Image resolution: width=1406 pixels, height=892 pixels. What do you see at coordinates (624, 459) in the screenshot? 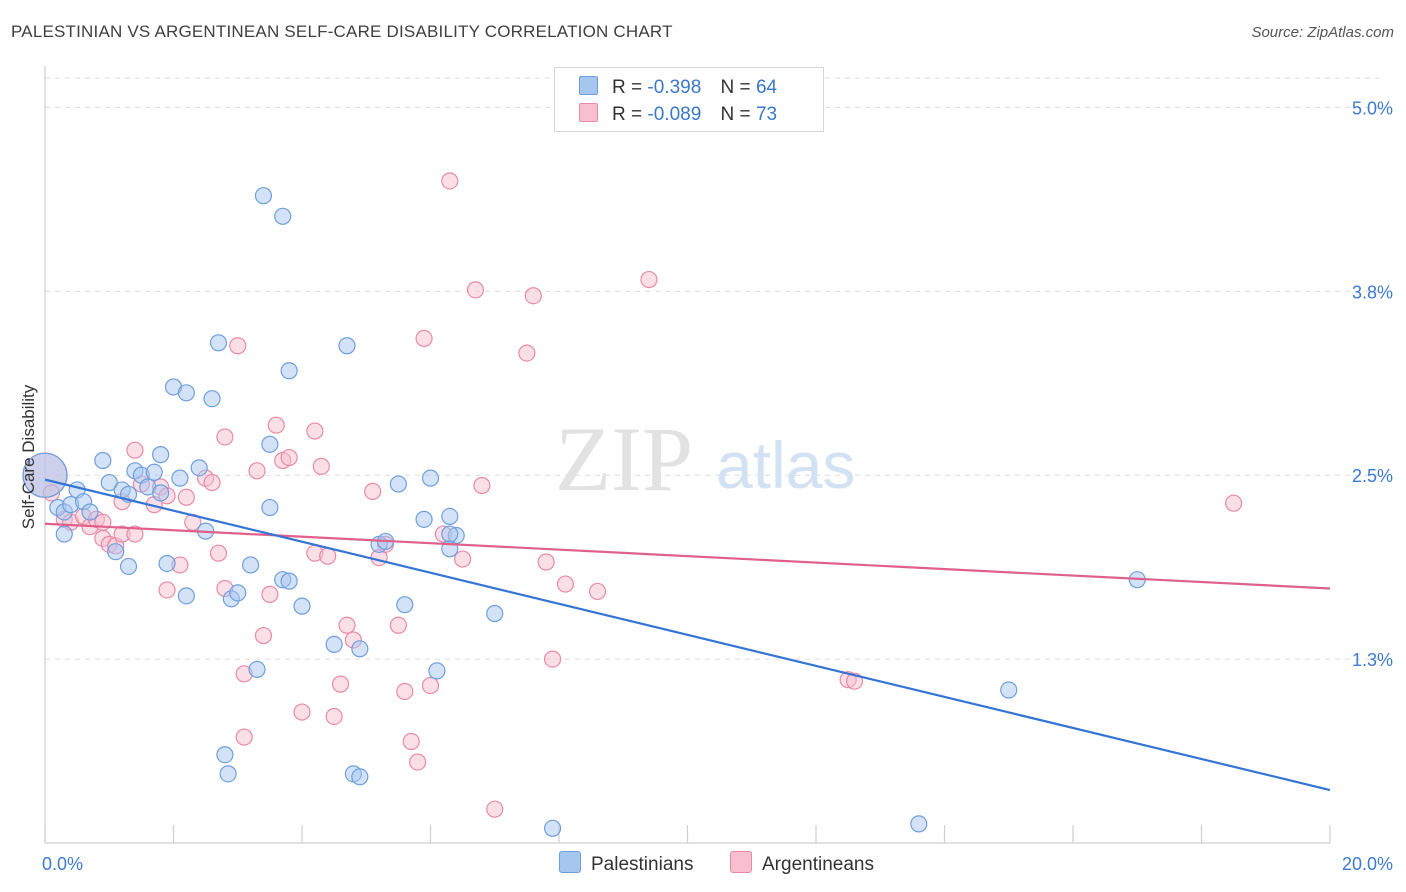
I see `watermark-zip: ZIP` at bounding box center [624, 459].